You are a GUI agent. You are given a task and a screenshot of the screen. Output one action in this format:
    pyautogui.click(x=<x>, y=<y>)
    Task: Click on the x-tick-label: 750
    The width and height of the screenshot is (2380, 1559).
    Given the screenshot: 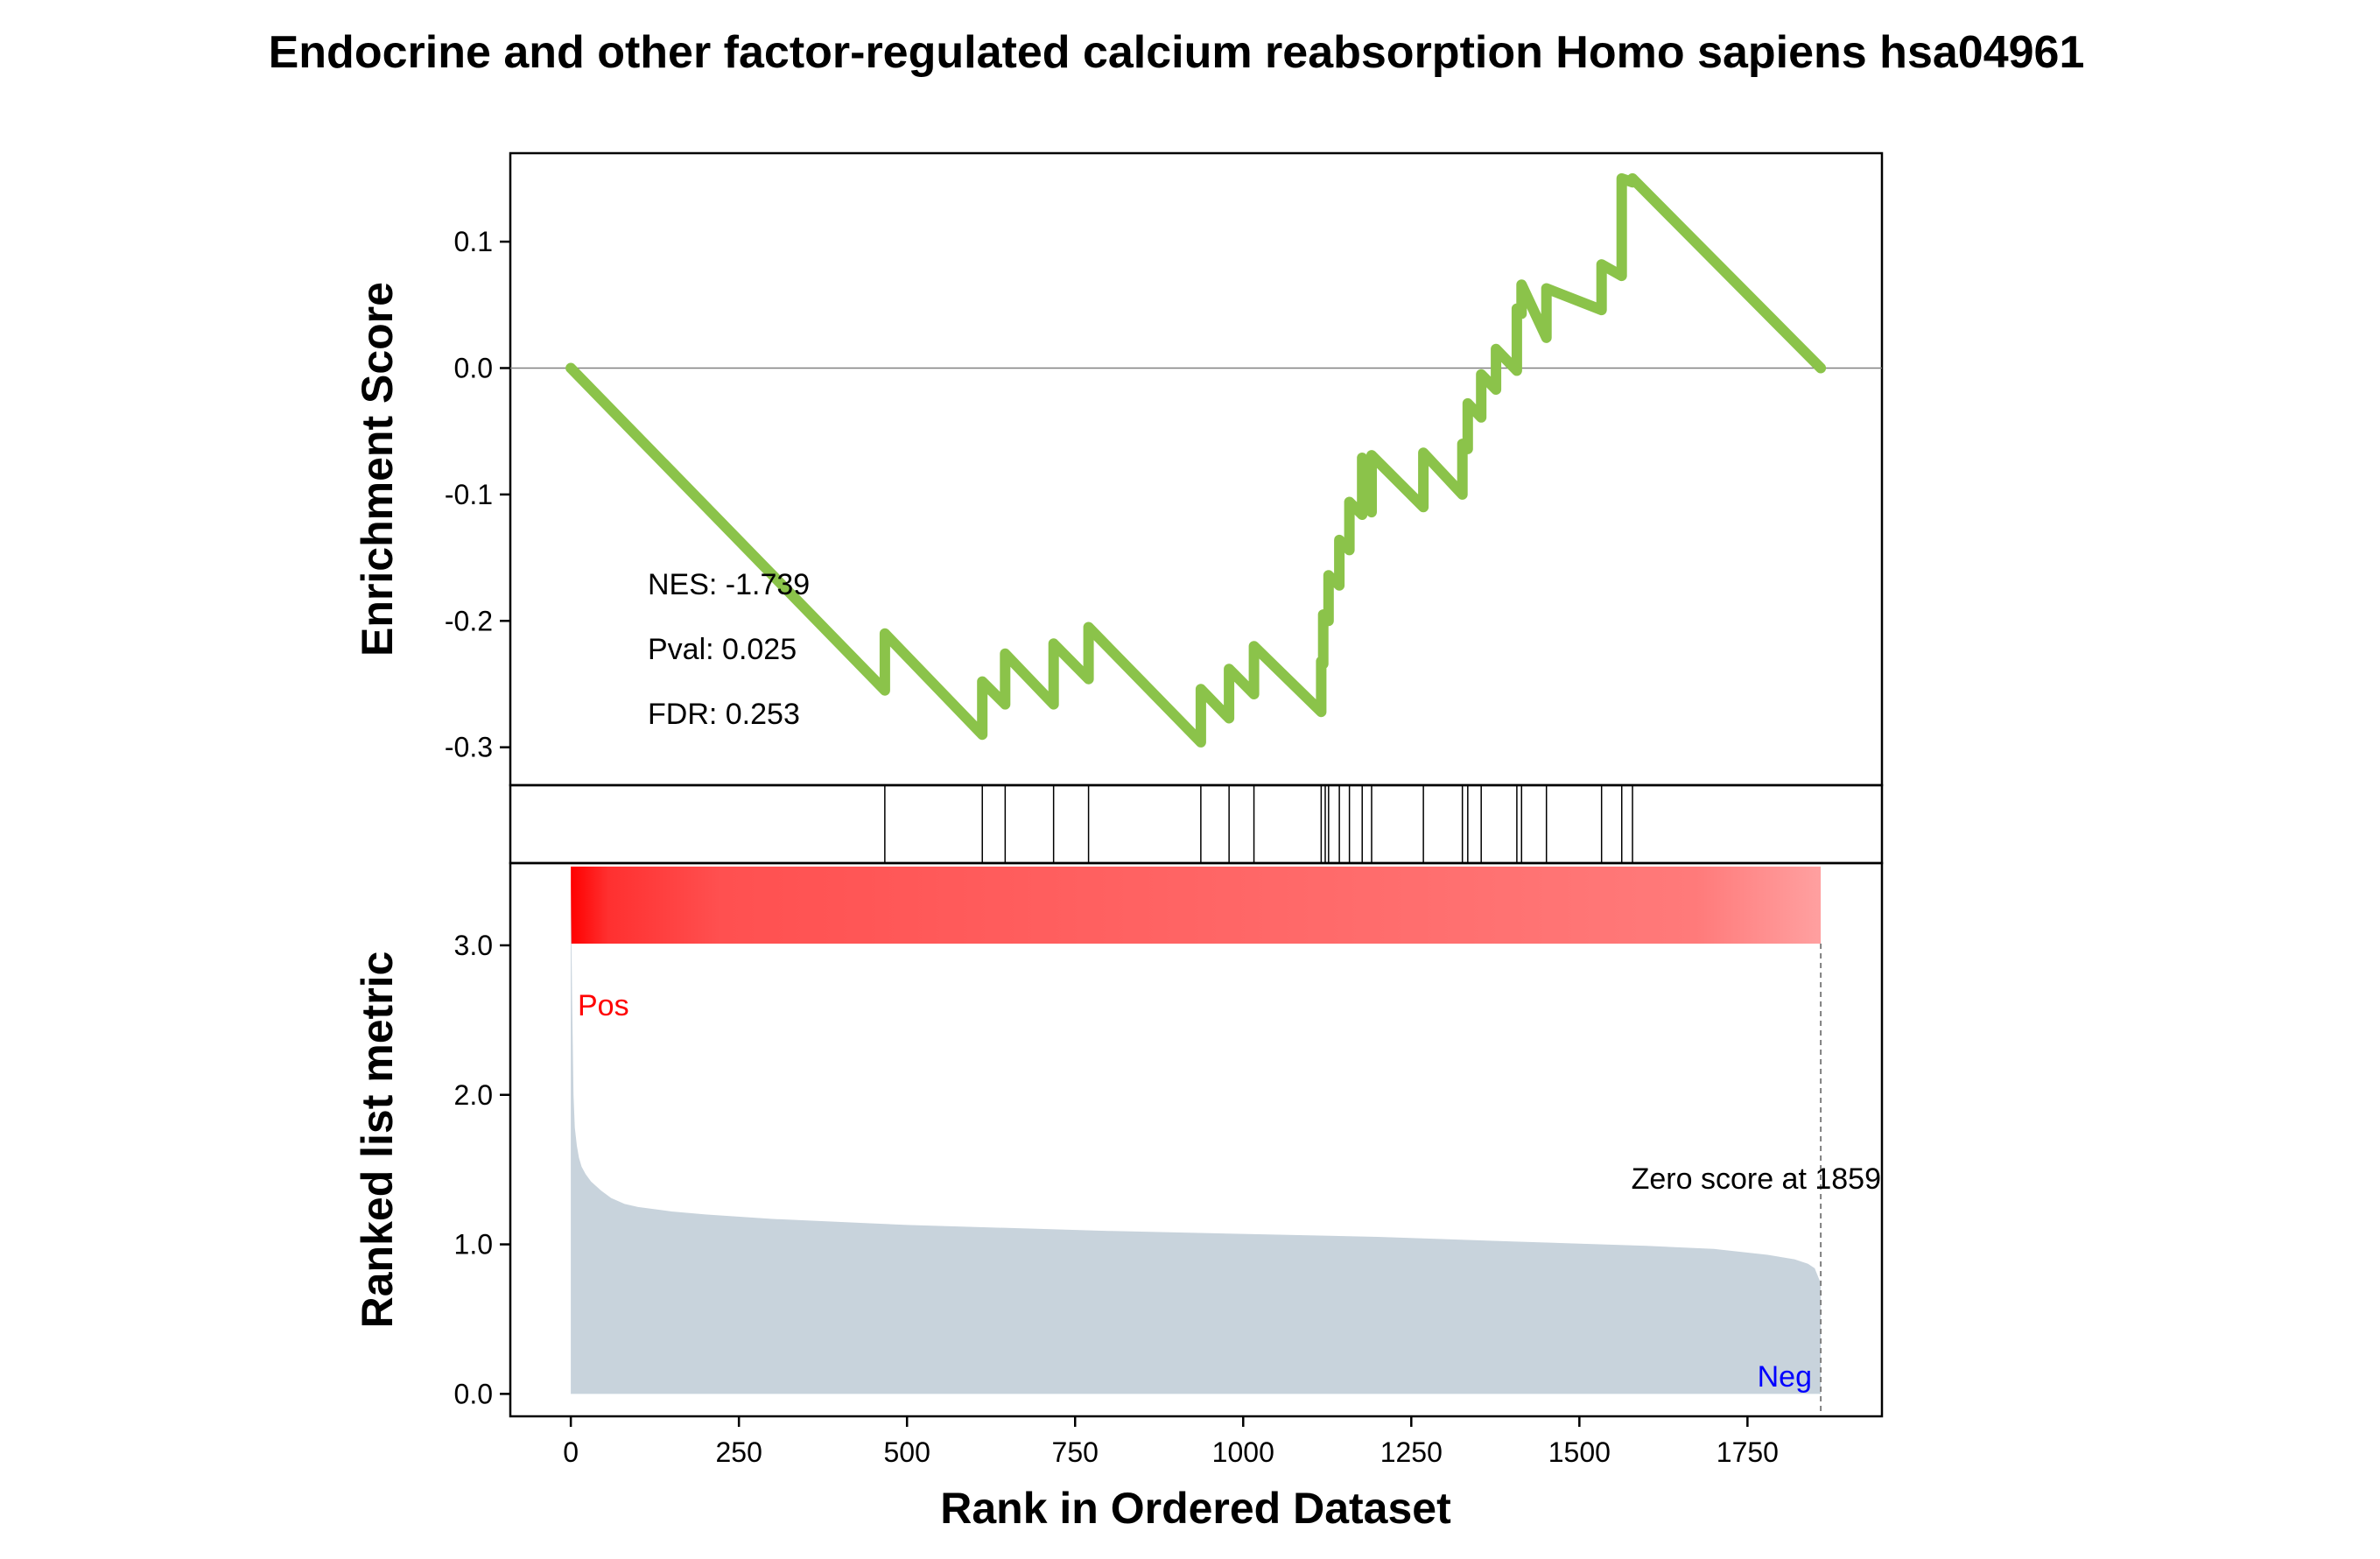 What is the action you would take?
    pyautogui.click(x=1075, y=1452)
    